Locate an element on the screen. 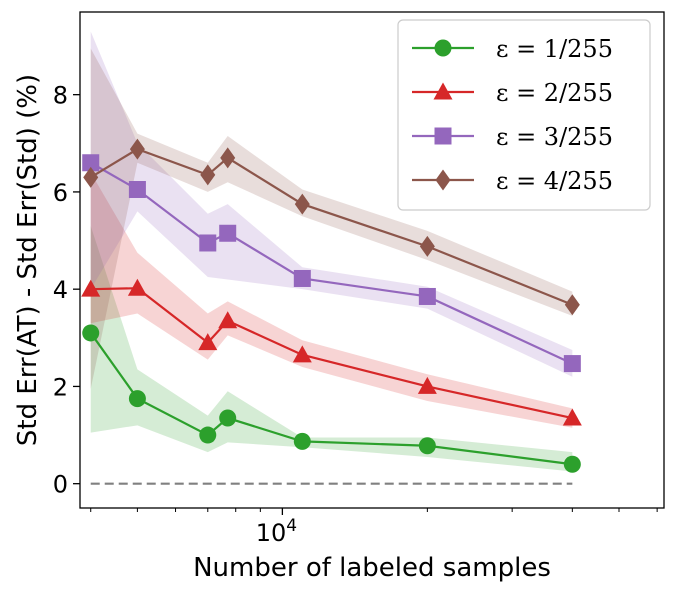 Image resolution: width=677 pixels, height=597 pixels. y-tick-label: 6 is located at coordinates (60, 193).